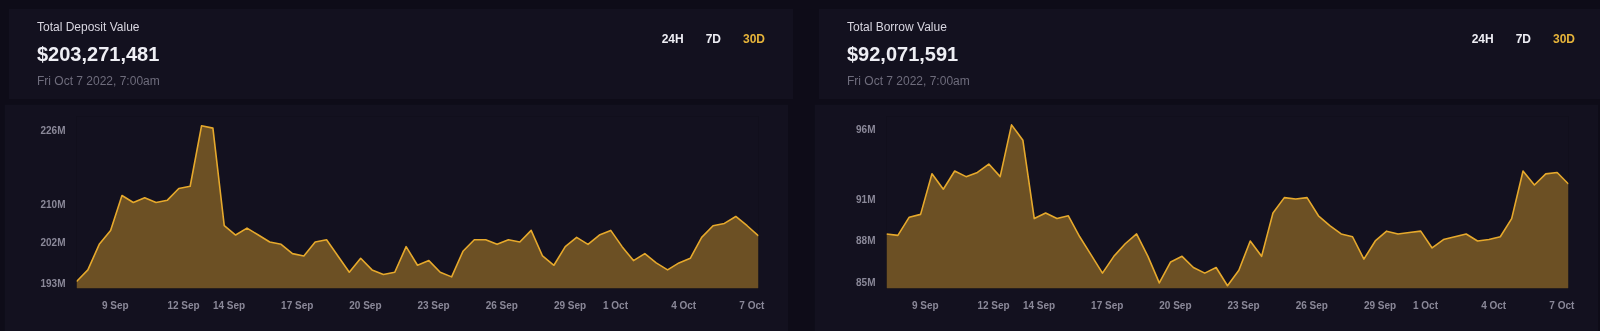  What do you see at coordinates (53, 205) in the screenshot?
I see `y-tick-label: 210M` at bounding box center [53, 205].